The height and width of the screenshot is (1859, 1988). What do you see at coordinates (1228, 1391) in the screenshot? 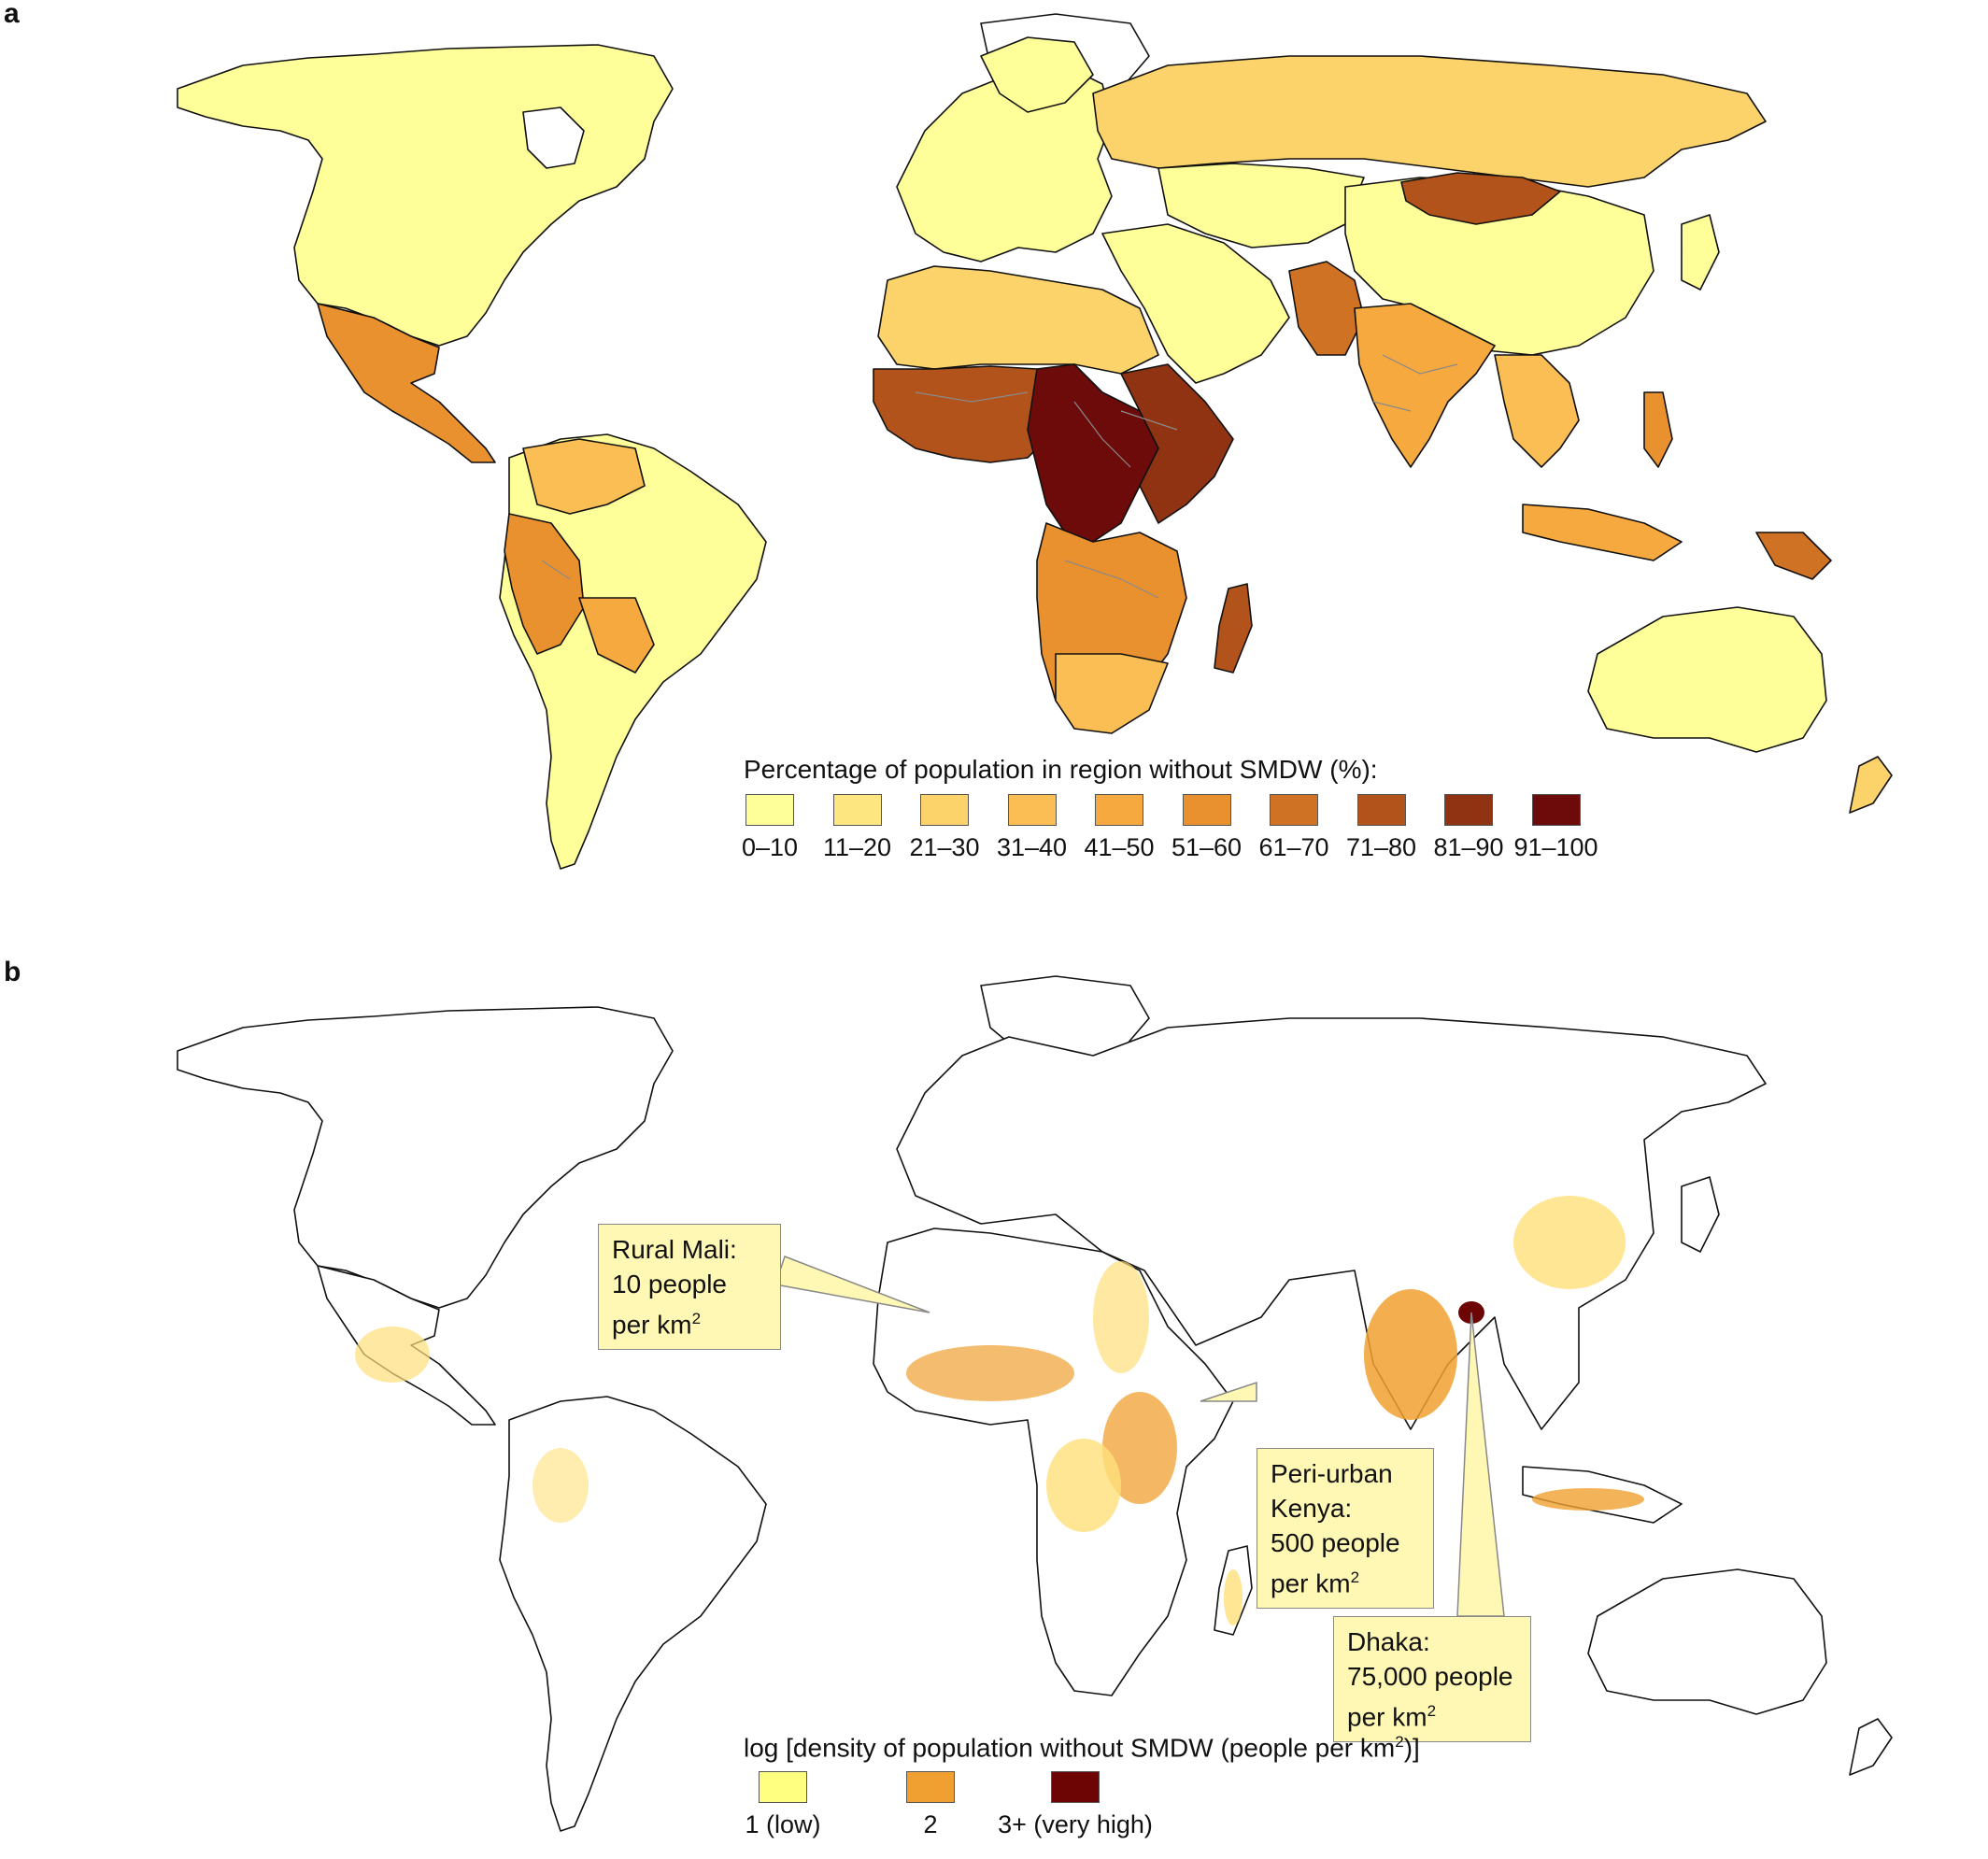
I see `kenya-pointer` at bounding box center [1228, 1391].